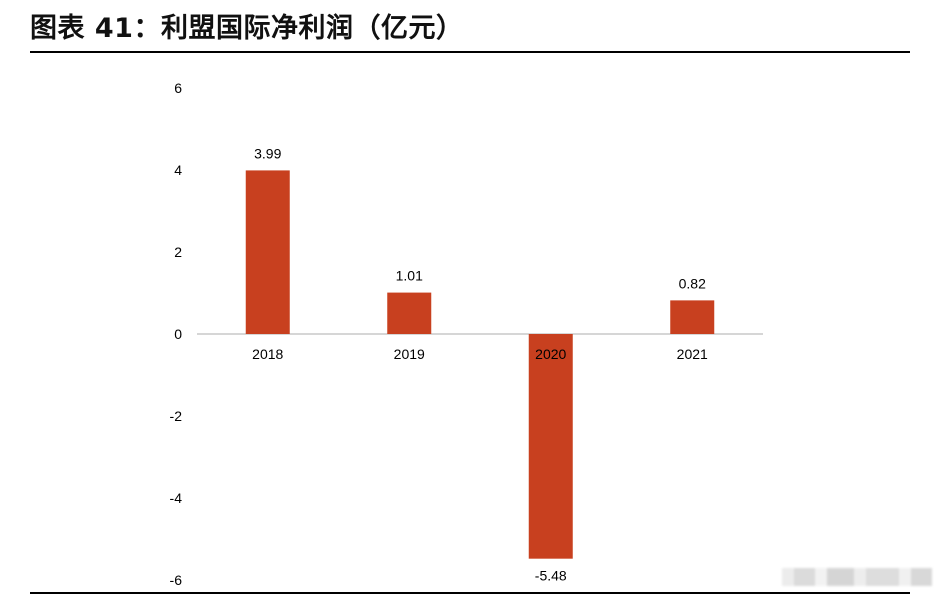 The height and width of the screenshot is (598, 948). Describe the element at coordinates (692, 354) in the screenshot. I see `x-tick-label: 2021` at that location.